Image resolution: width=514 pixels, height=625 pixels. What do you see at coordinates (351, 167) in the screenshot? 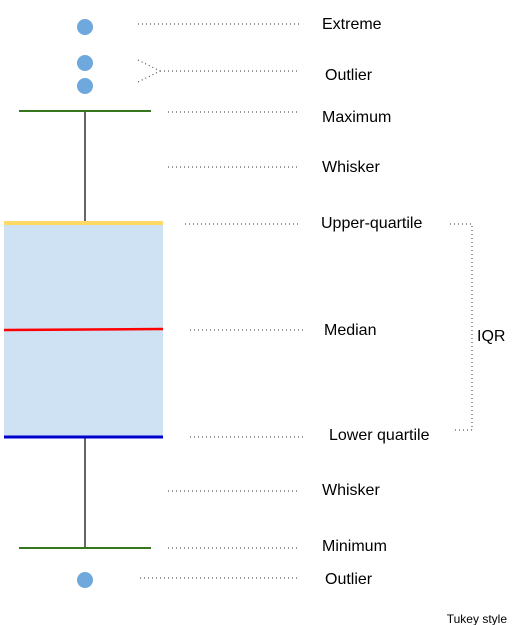
I see `label-whisker-top: Whisker` at bounding box center [351, 167].